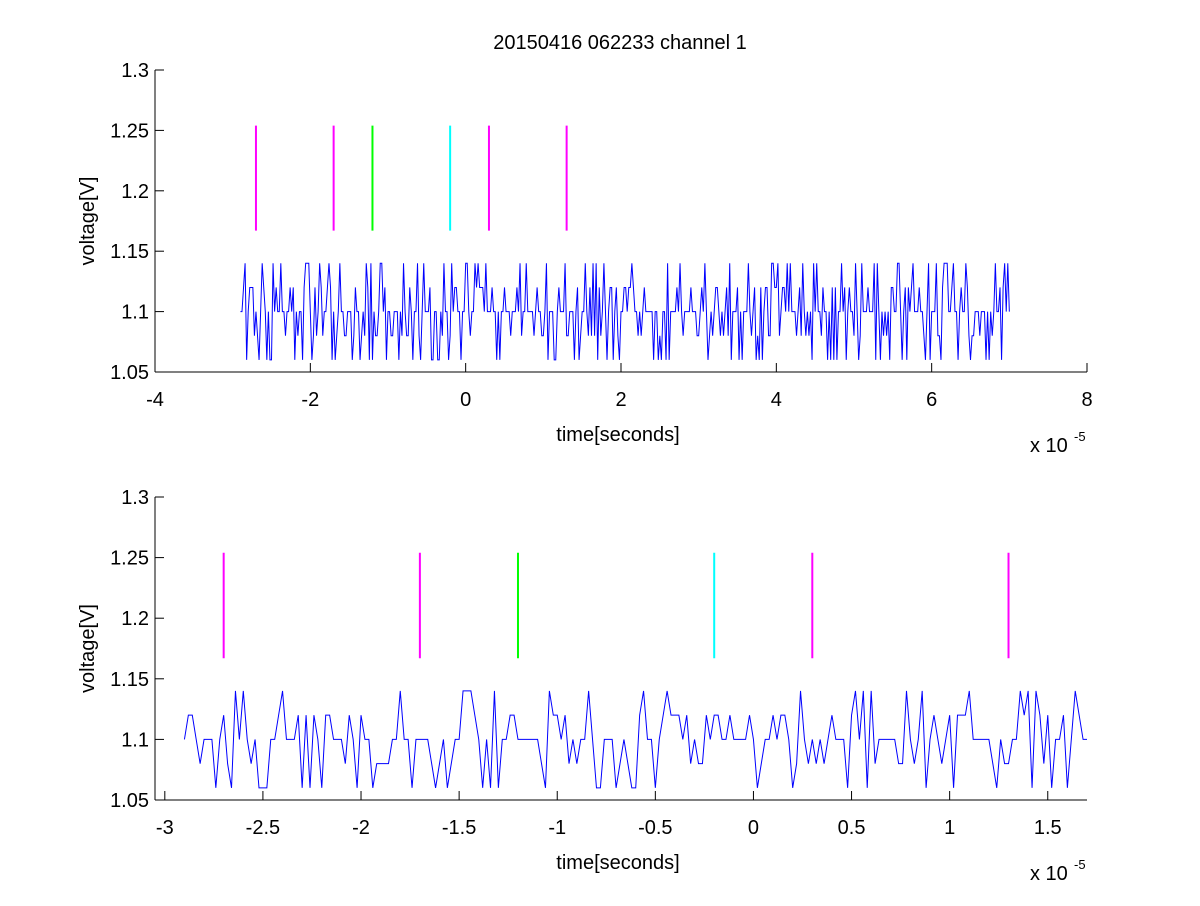  I want to click on x-tick-label: 8, so click(1086, 400).